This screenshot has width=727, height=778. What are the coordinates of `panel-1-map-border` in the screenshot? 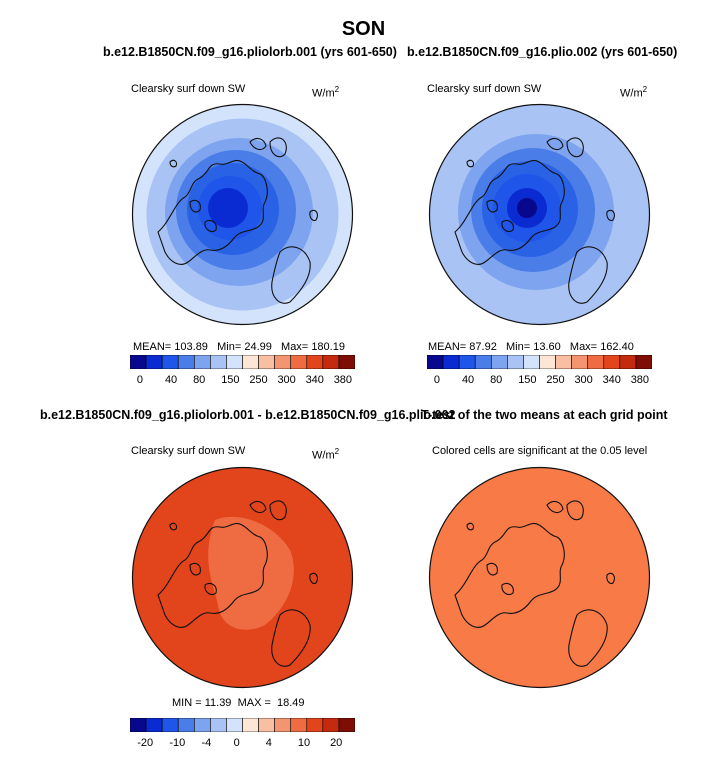 It's located at (242, 214).